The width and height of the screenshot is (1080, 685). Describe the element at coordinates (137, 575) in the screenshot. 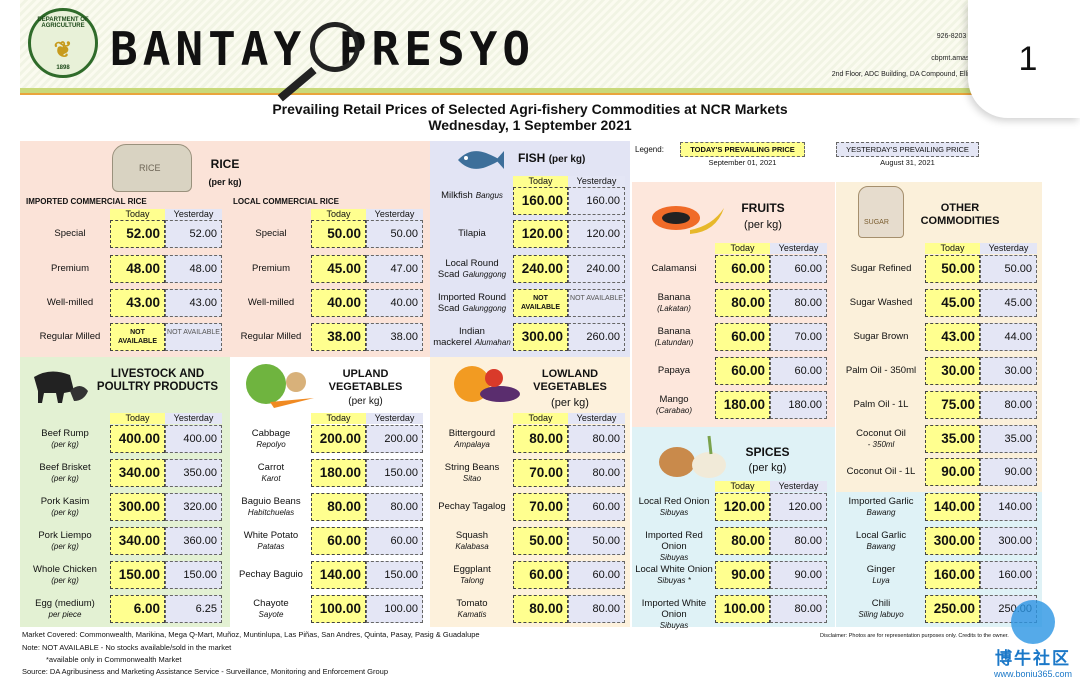

I see `livestock-today-price: 150.00` at that location.